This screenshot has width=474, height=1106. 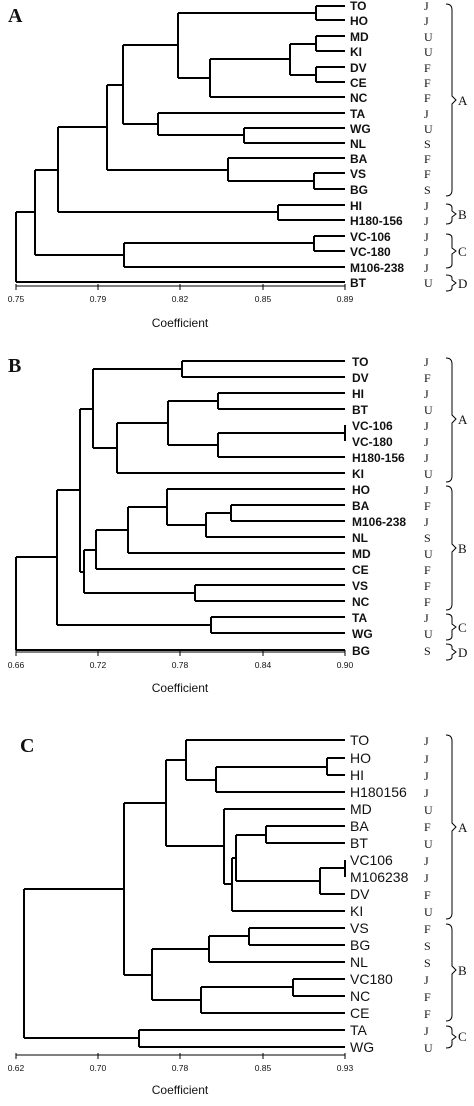 What do you see at coordinates (377, 268) in the screenshot?
I see `leaf-label: M106-238` at bounding box center [377, 268].